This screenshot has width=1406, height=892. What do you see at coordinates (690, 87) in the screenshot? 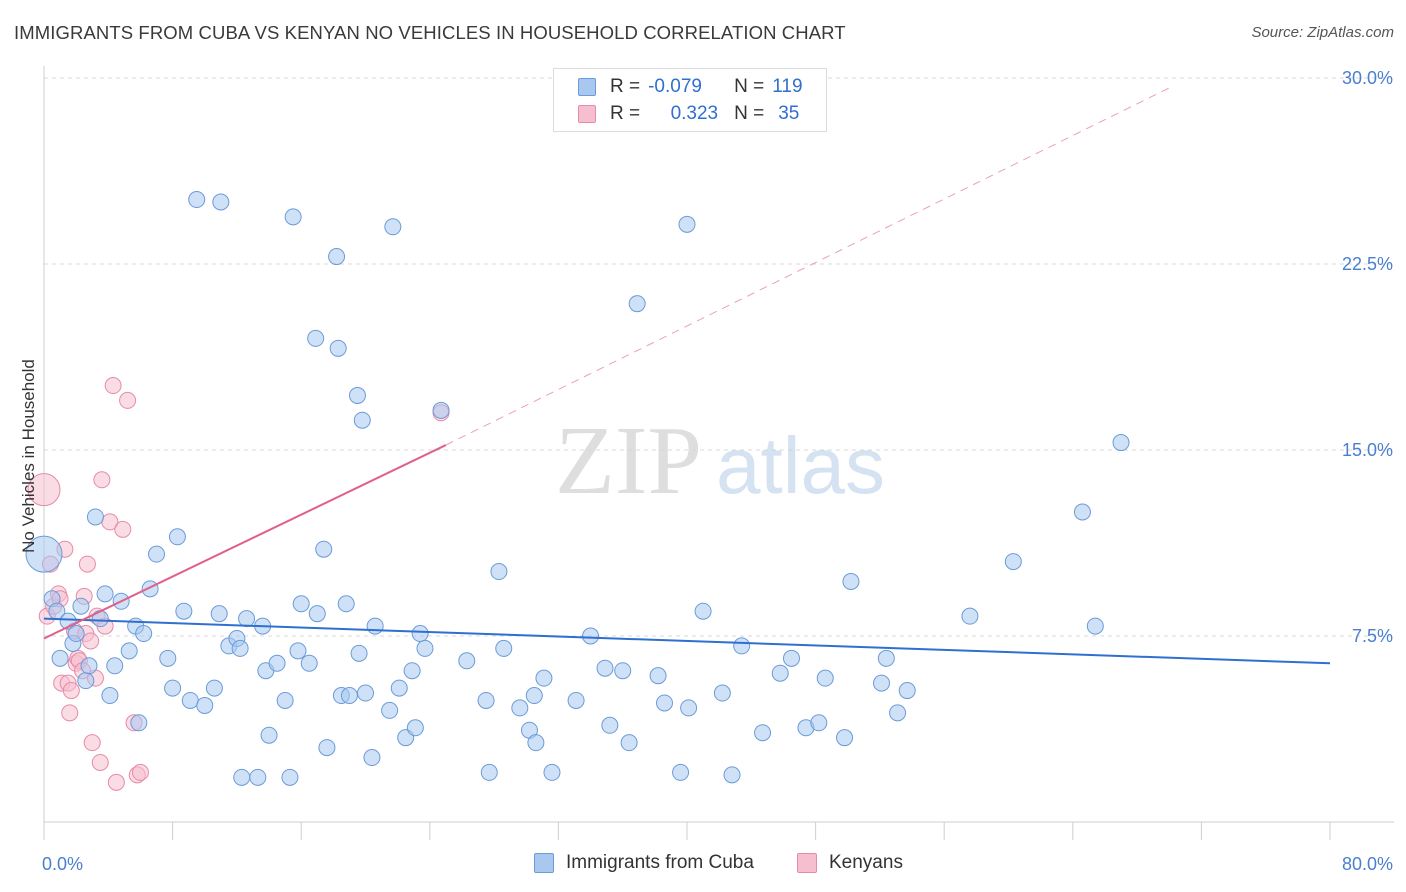
I see `legend-row-cuba: R = -0.079 N = 119` at bounding box center [690, 87].